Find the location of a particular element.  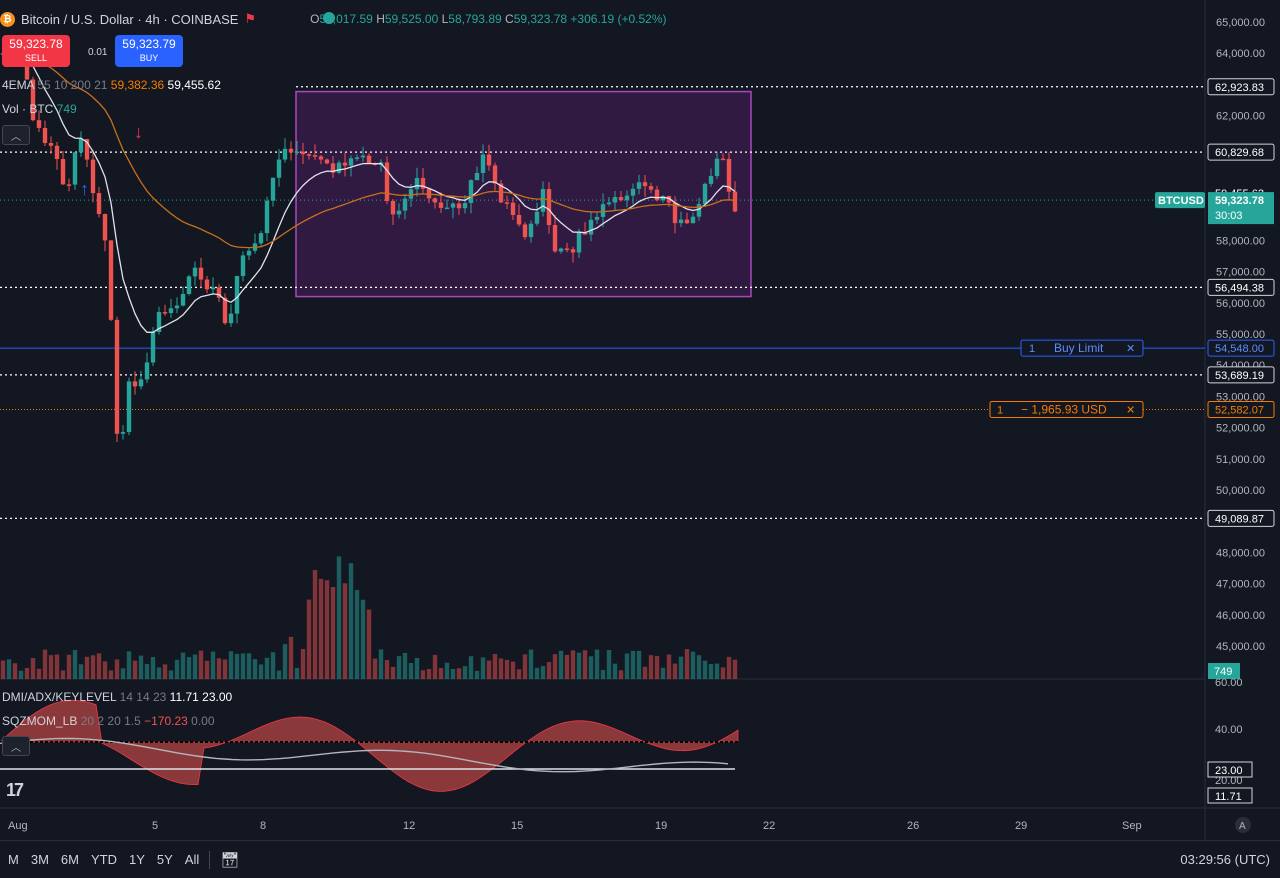

volume-indicator-legend: Vol · BTC 749 is located at coordinates (39, 109).